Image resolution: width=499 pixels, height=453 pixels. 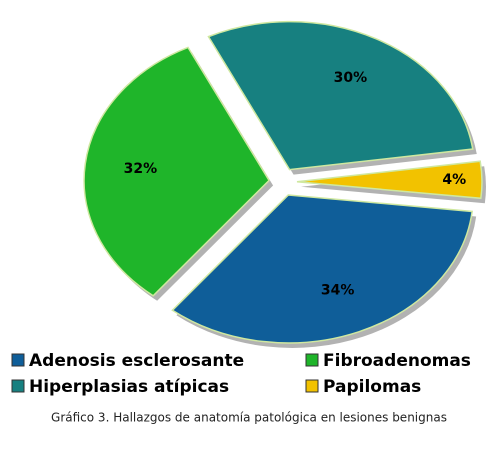 What do you see at coordinates (389, 180) in the screenshot?
I see `pie-slice` at bounding box center [389, 180].